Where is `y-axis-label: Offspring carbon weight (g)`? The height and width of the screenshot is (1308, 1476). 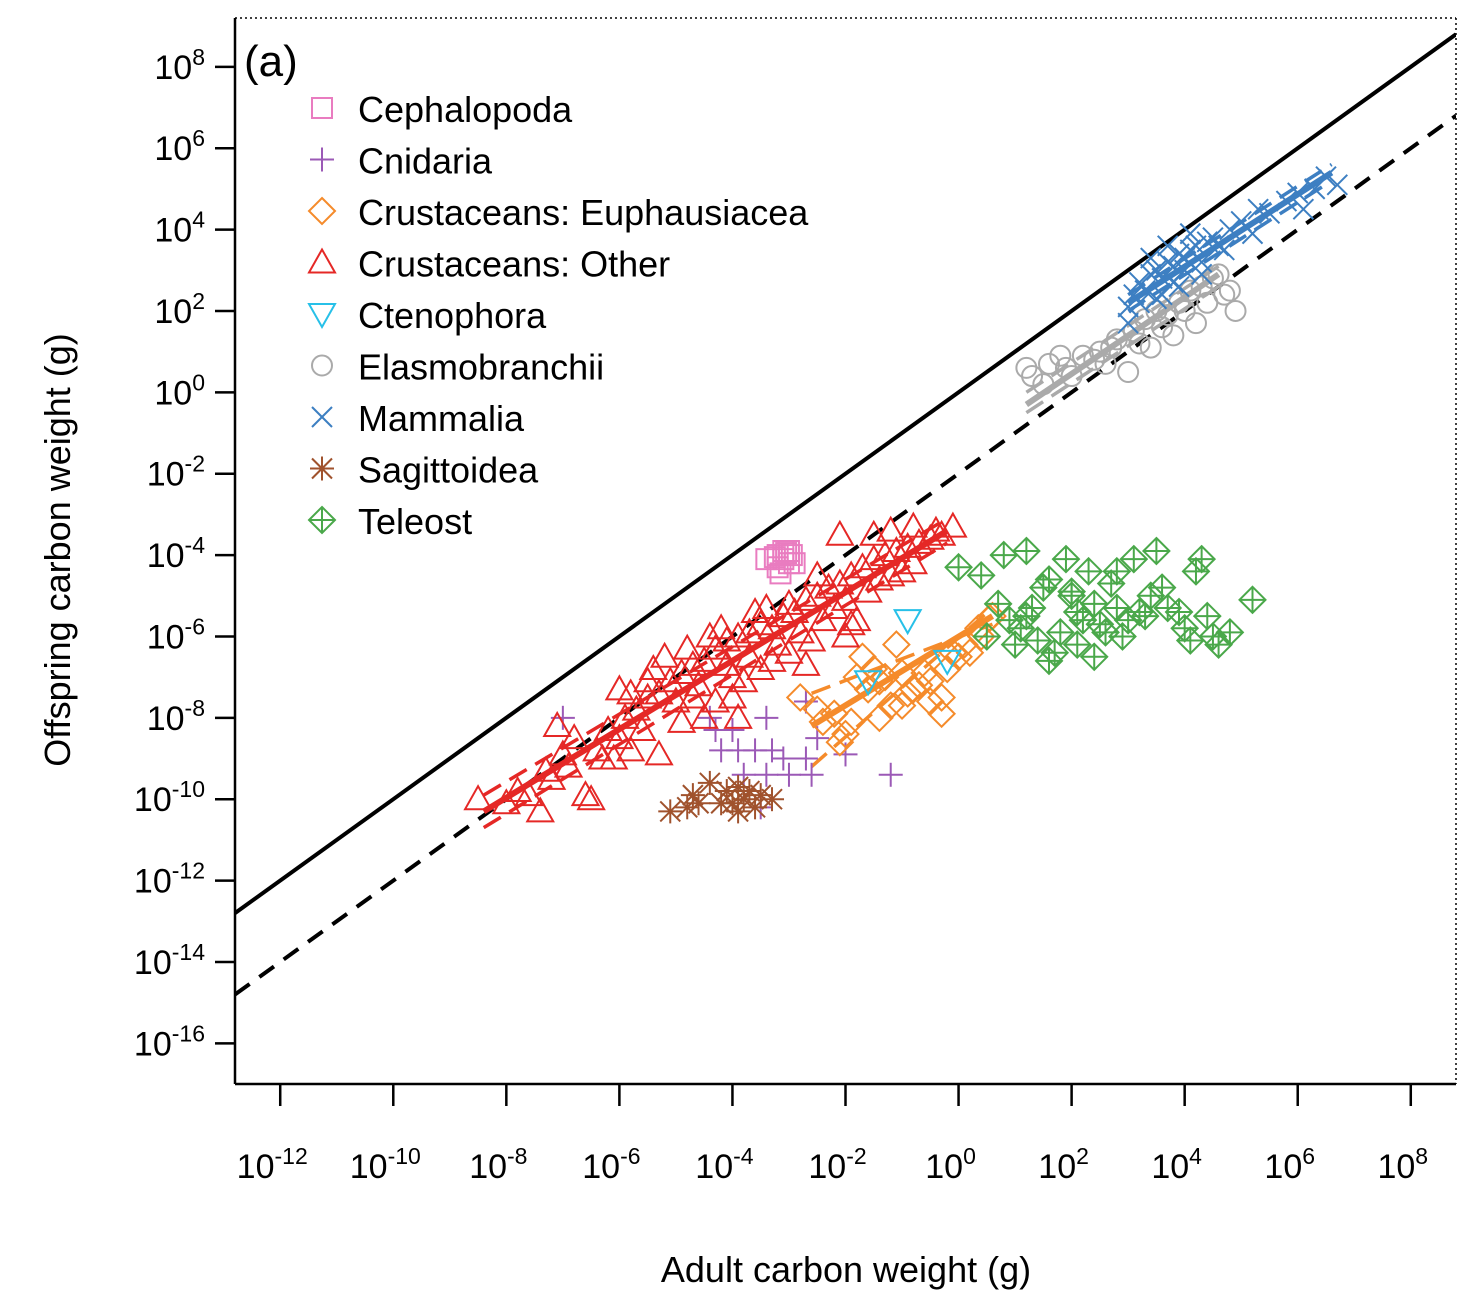 y-axis-label: Offspring carbon weight (g) is located at coordinates (57, 550).